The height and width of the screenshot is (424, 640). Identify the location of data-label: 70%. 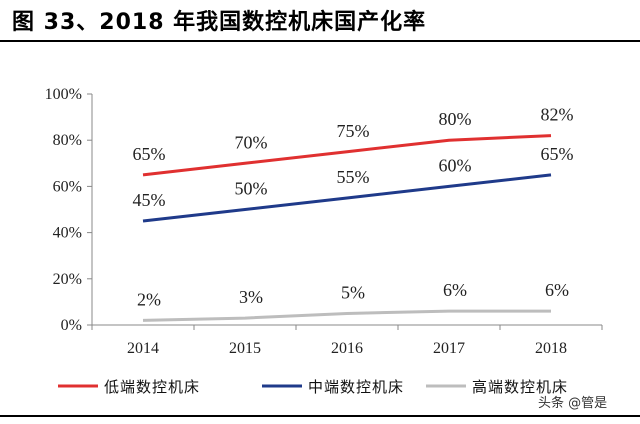
(251, 142).